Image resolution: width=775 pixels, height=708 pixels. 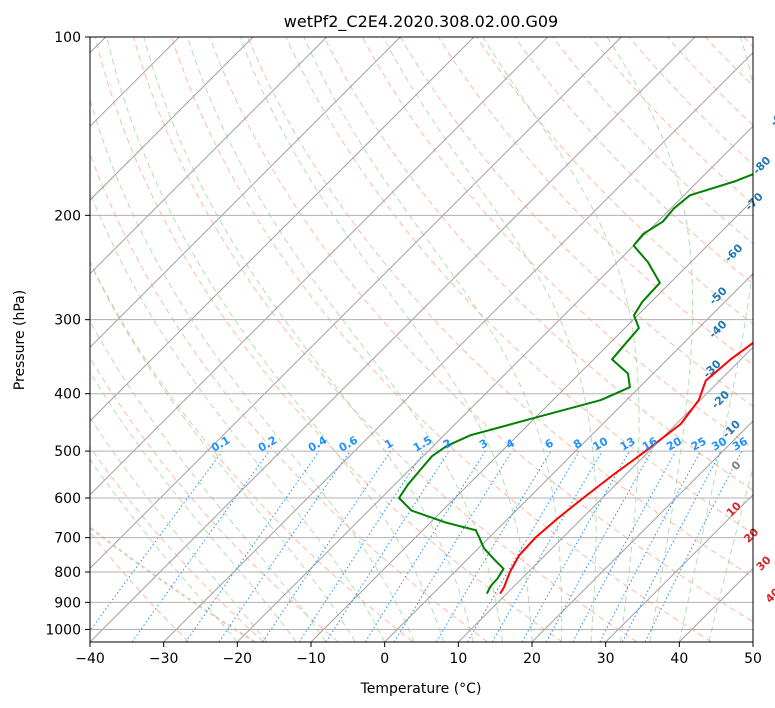 What do you see at coordinates (67, 334) in the screenshot?
I see `y-axis: 100 200 300 400 500 600 700 800 900 1000` at bounding box center [67, 334].